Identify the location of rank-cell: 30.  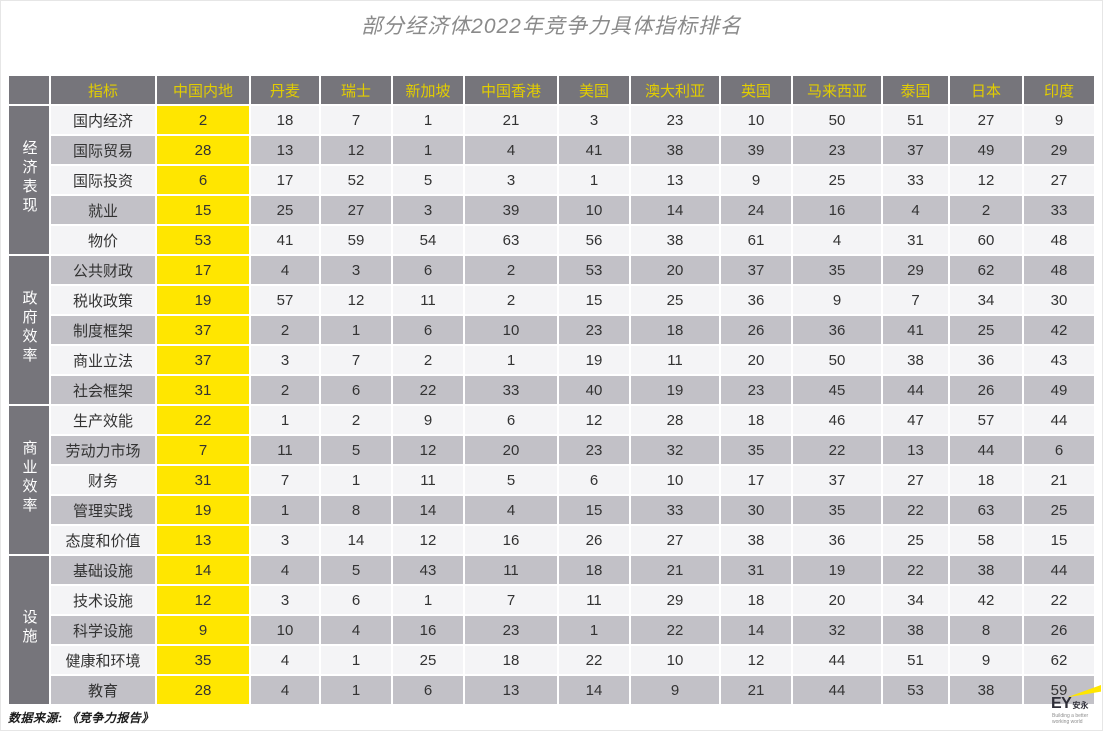
(1059, 300).